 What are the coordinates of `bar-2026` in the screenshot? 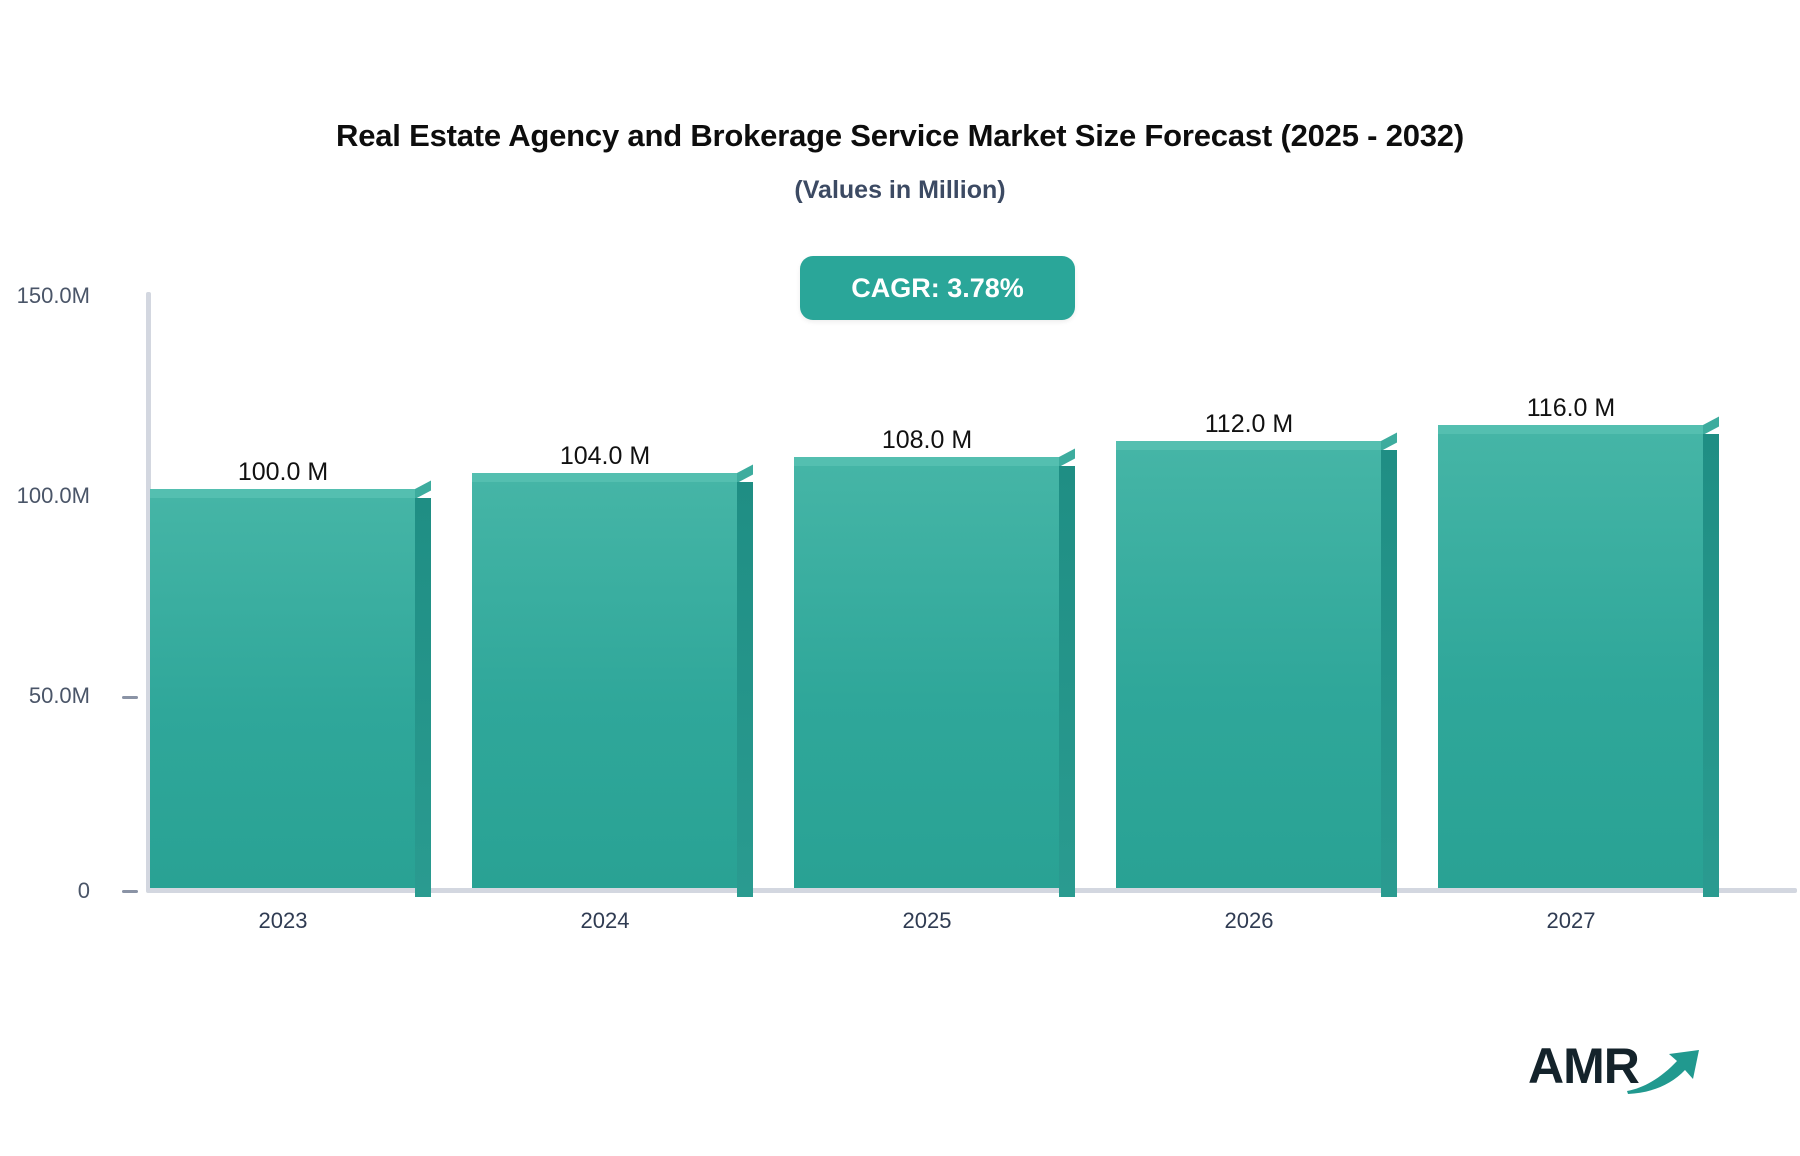 It's located at (1256, 664).